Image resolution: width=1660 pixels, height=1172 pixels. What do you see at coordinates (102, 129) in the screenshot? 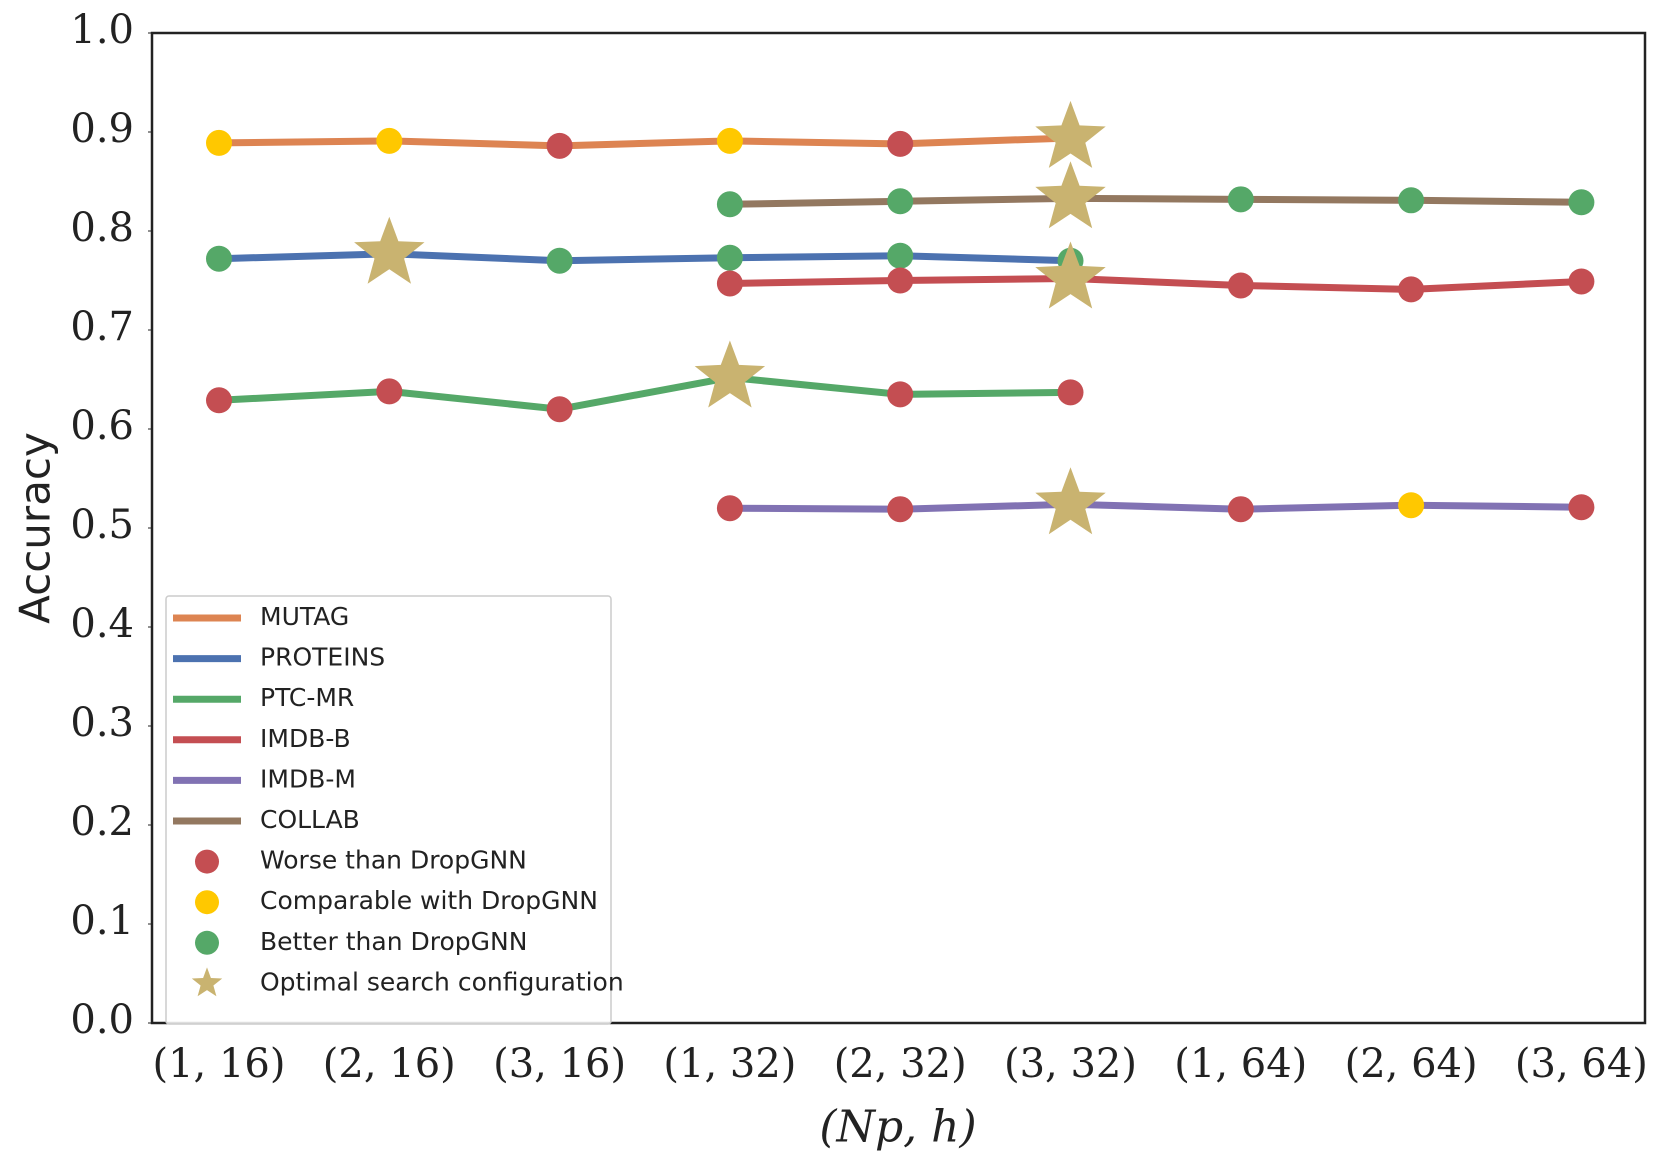
I see `y-tick-label: 0.9` at bounding box center [102, 129].